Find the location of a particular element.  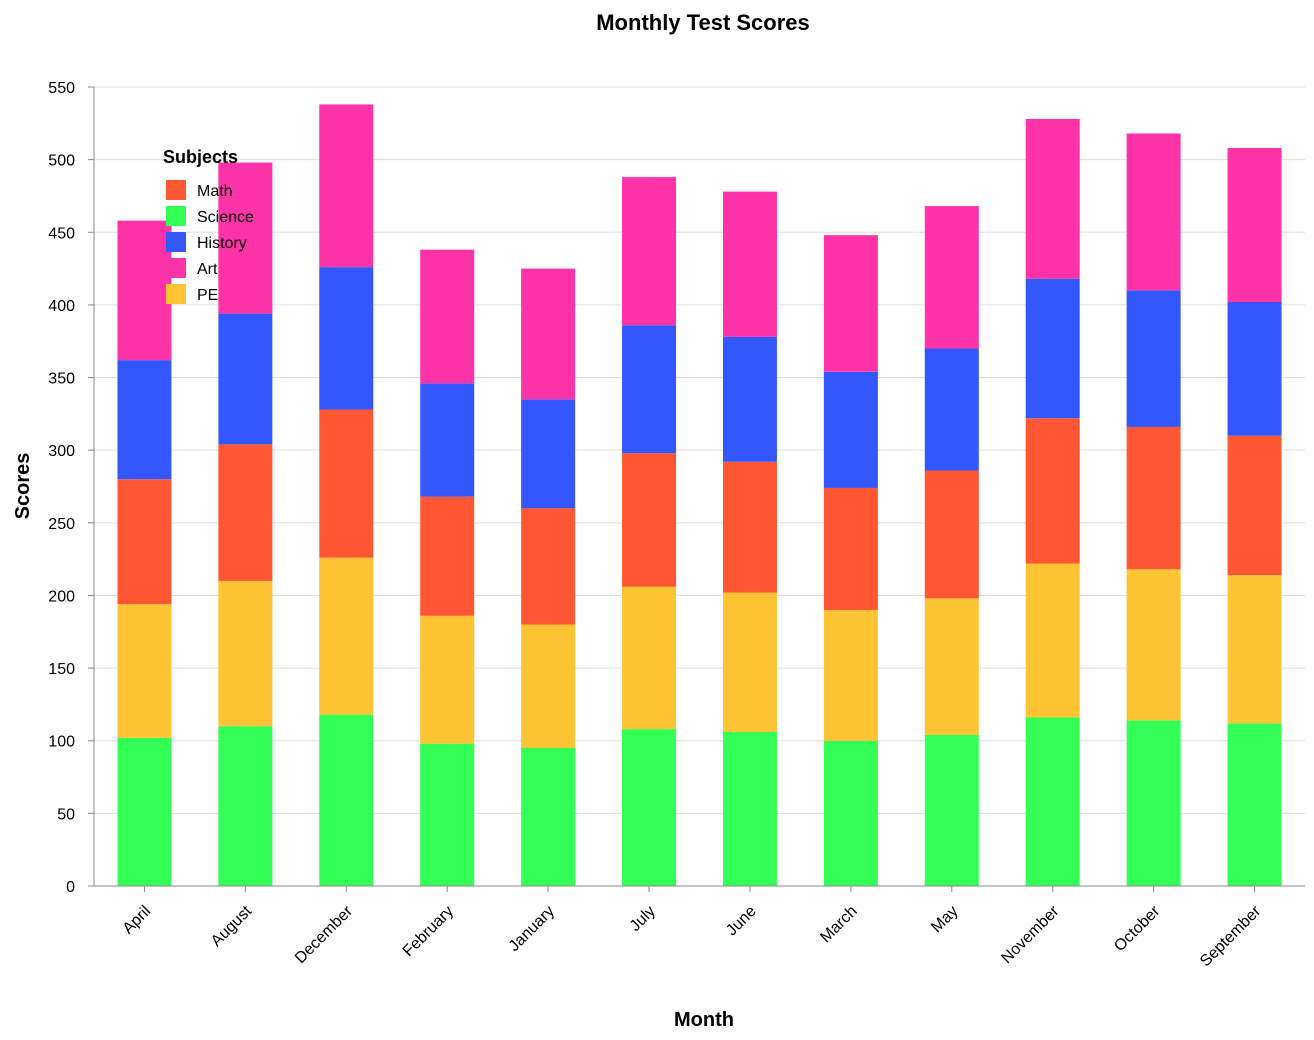

bar-art-july is located at coordinates (649, 251).